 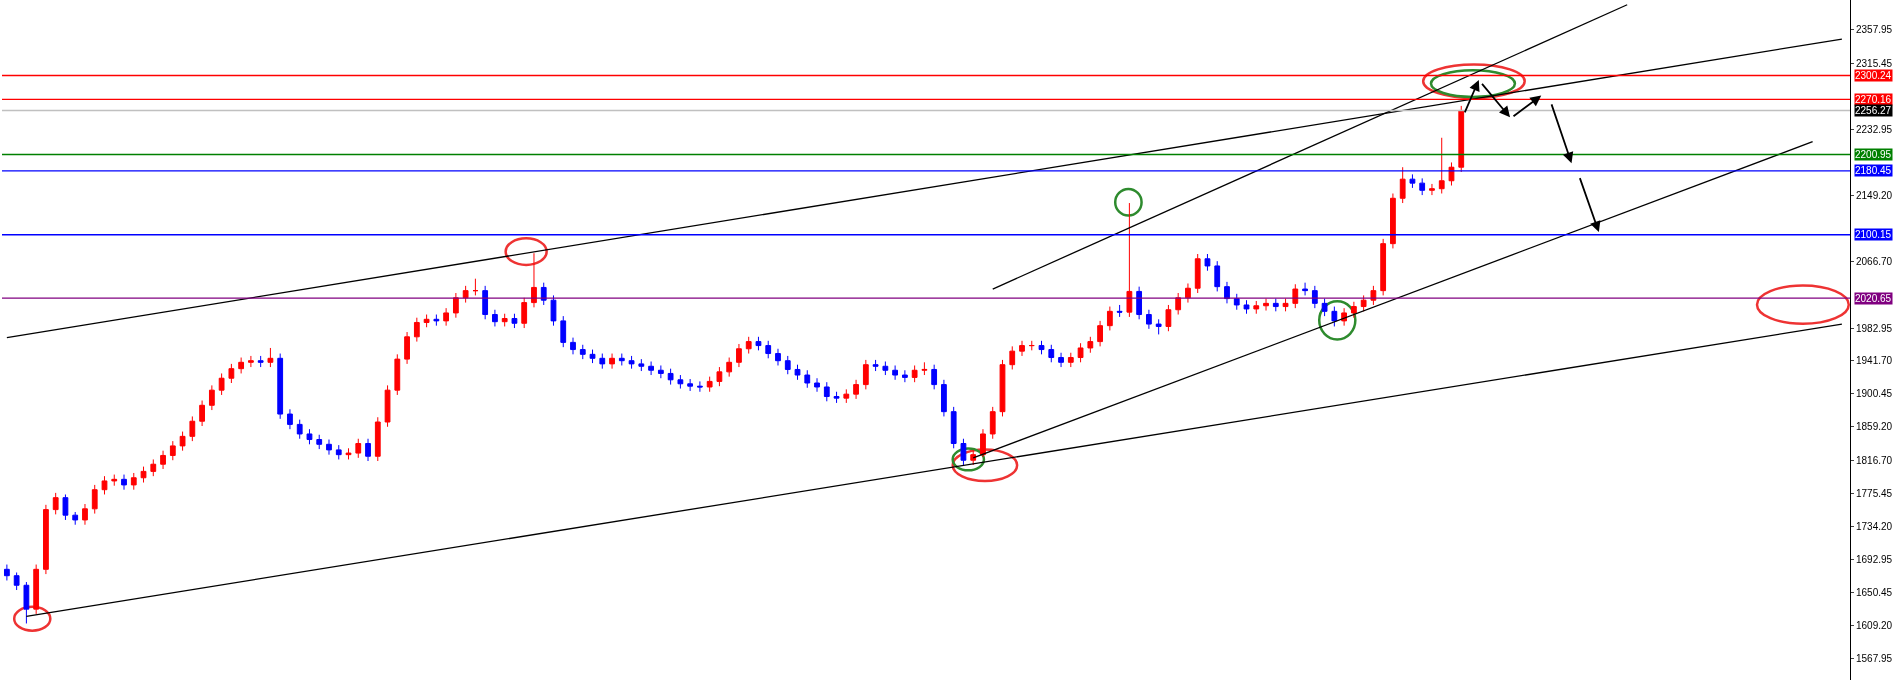 What do you see at coordinates (1874, 328) in the screenshot?
I see `y-tick-label: 1982.95` at bounding box center [1874, 328].